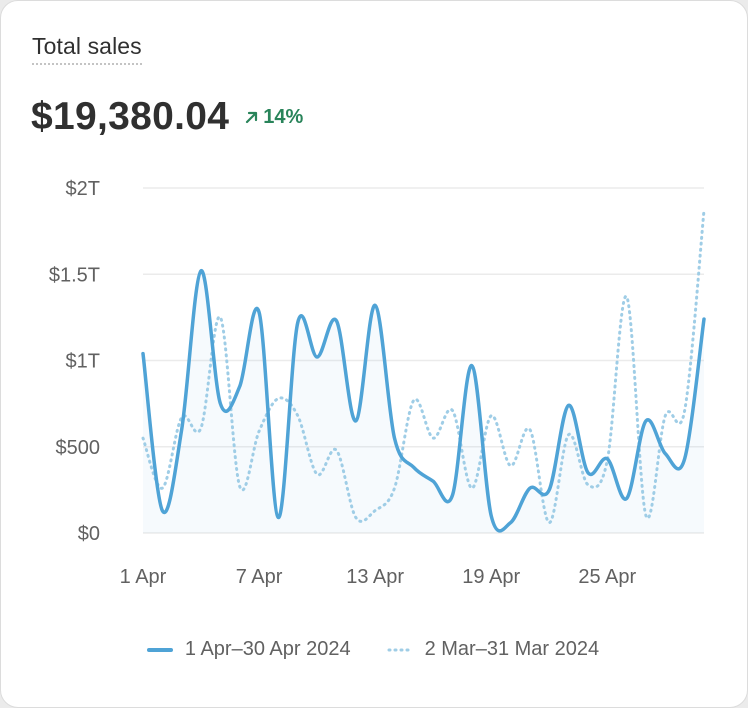  What do you see at coordinates (89, 534) in the screenshot?
I see `y-tick-label: $0` at bounding box center [89, 534].